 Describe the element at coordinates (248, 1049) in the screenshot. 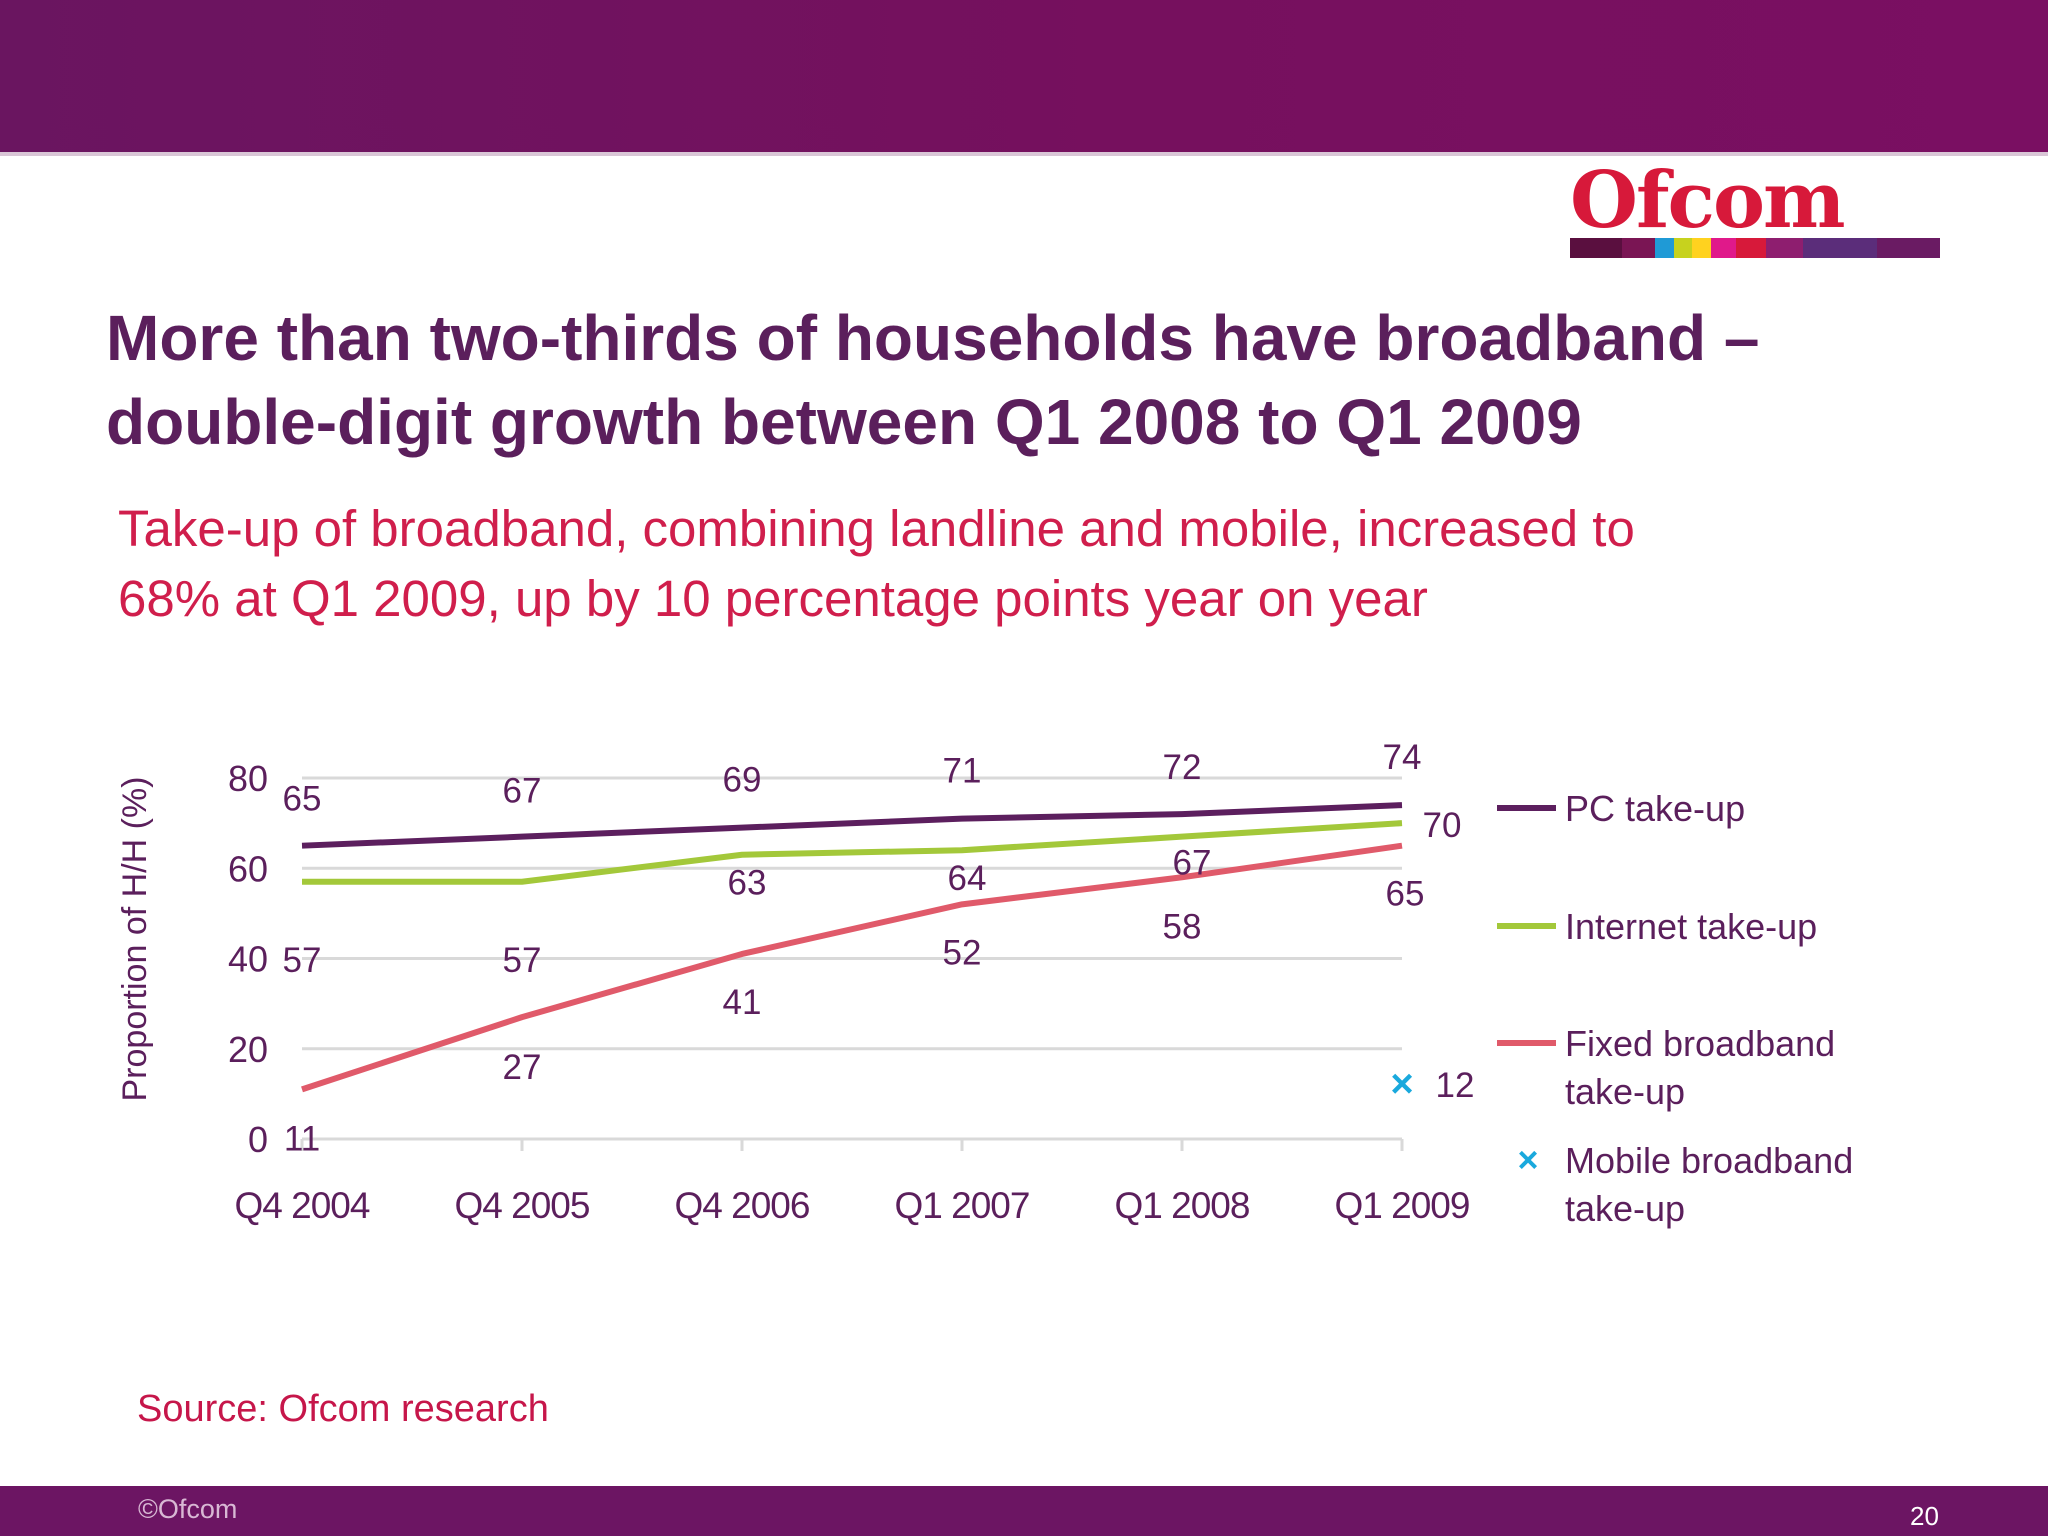

I see `y-tick-label: 20` at that location.